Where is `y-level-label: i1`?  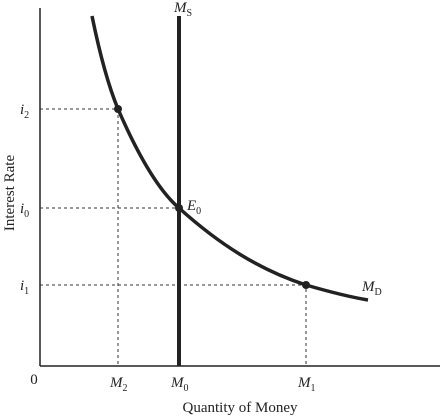 y-level-label: i1 is located at coordinates (24, 287).